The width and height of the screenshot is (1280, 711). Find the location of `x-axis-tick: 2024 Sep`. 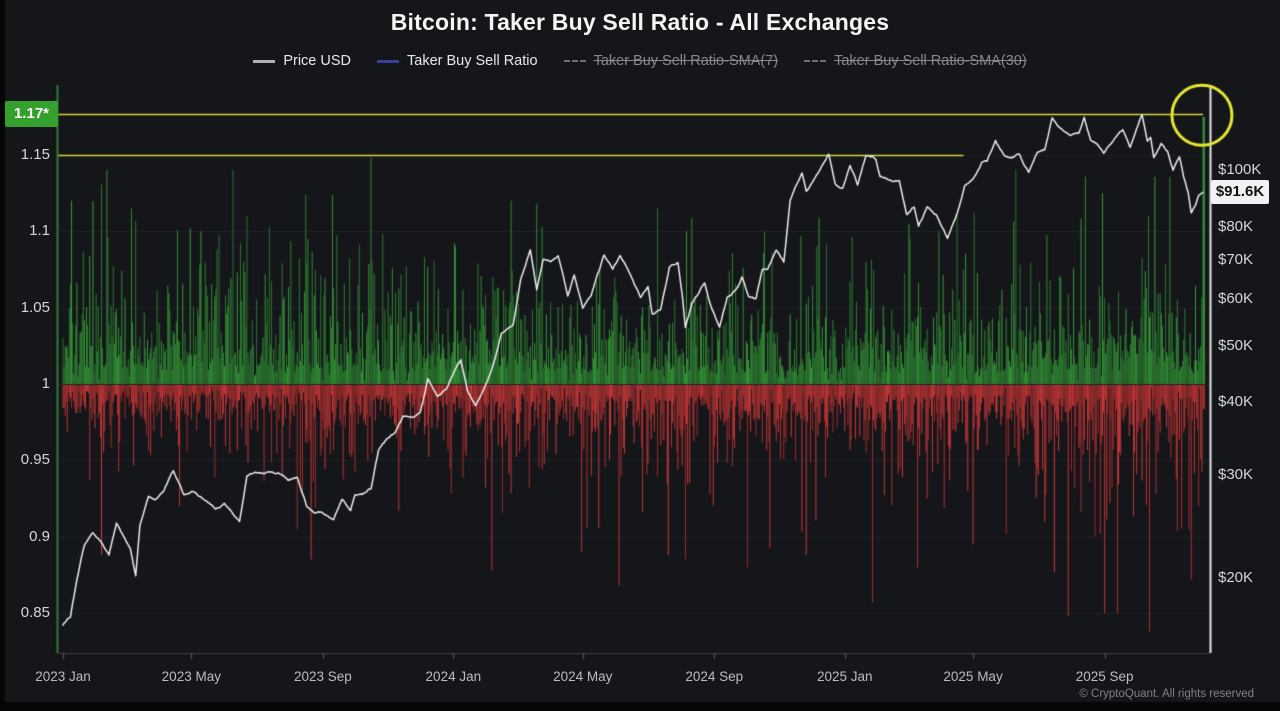

x-axis-tick: 2024 Sep is located at coordinates (714, 676).